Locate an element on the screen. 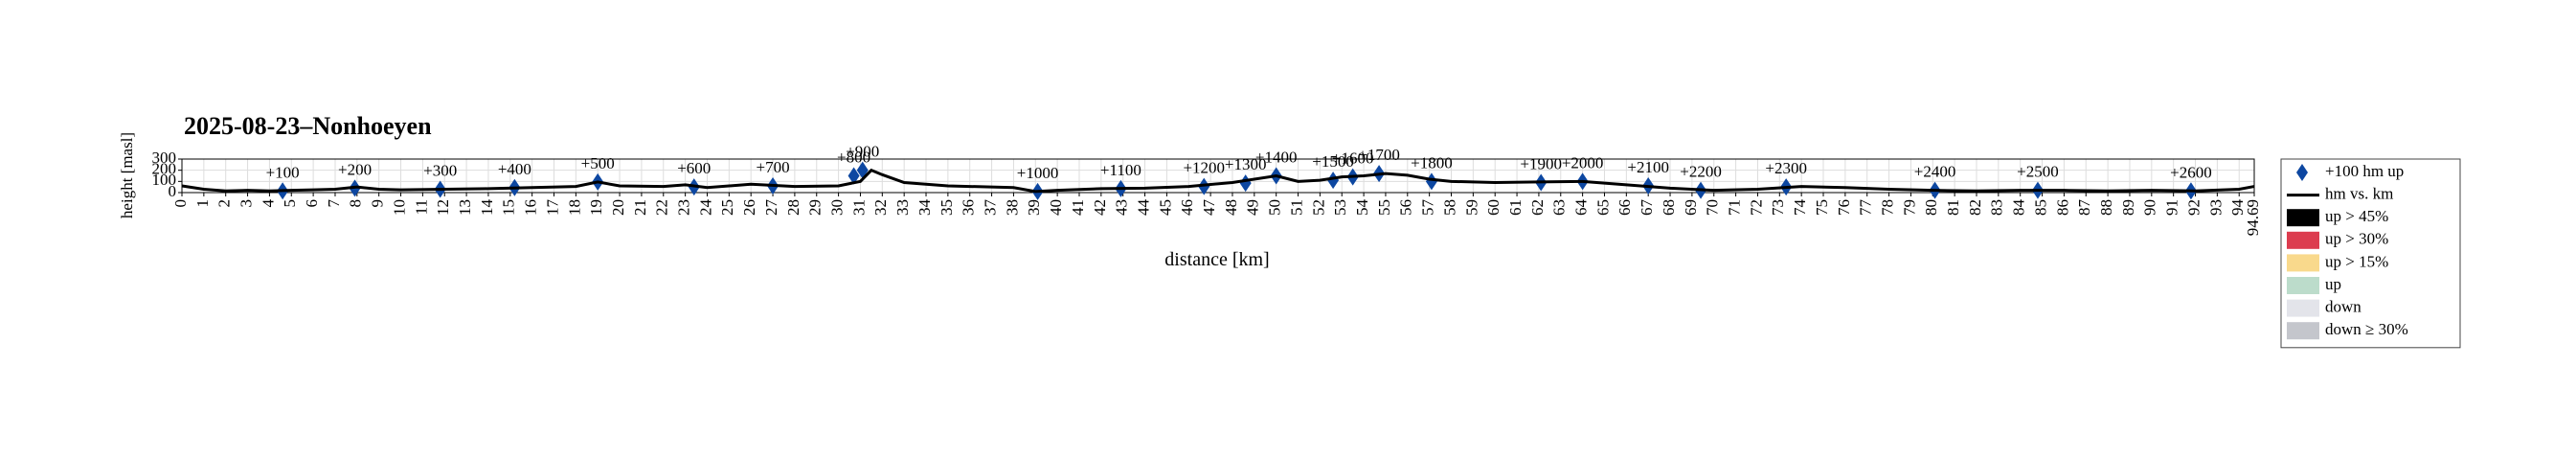 This screenshot has width=2576, height=458. x-tick-label: 56 is located at coordinates (1406, 208).